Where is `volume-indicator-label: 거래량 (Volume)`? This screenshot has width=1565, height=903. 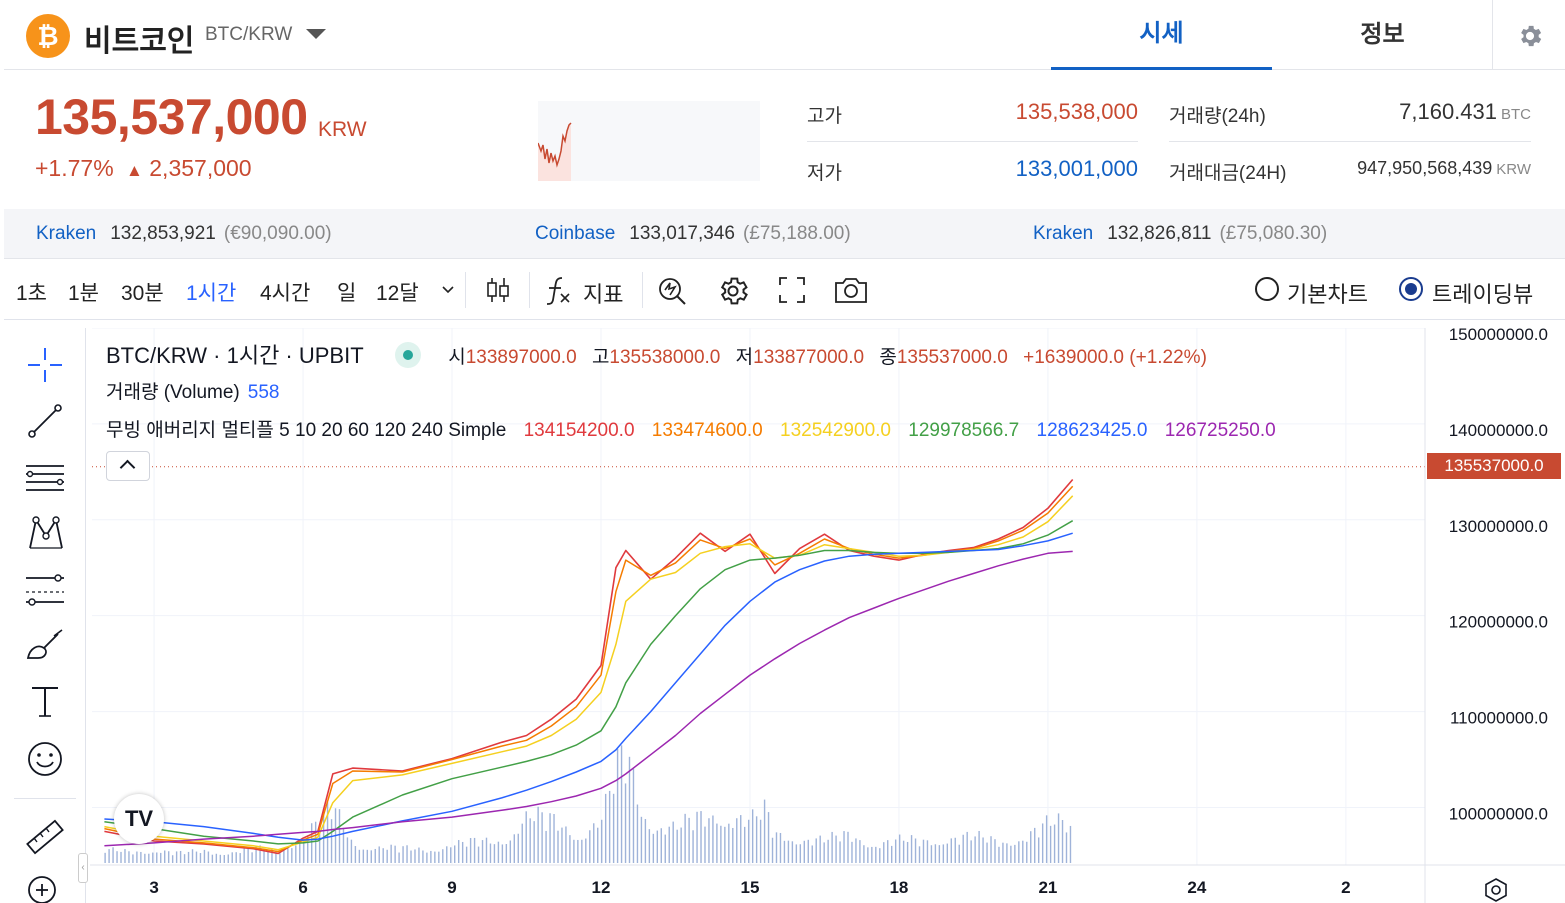
volume-indicator-label: 거래량 (Volume) is located at coordinates (173, 392).